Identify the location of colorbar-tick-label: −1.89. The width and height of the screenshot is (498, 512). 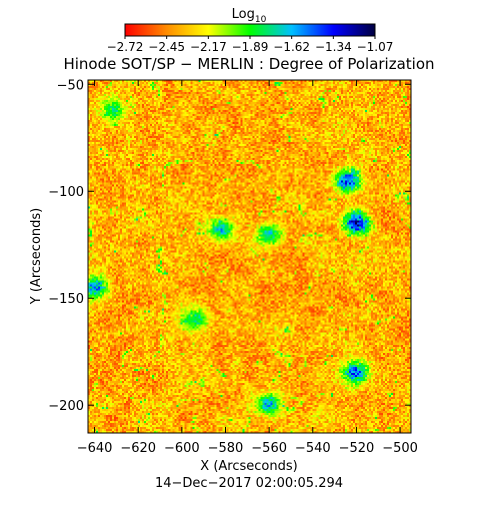
(250, 47).